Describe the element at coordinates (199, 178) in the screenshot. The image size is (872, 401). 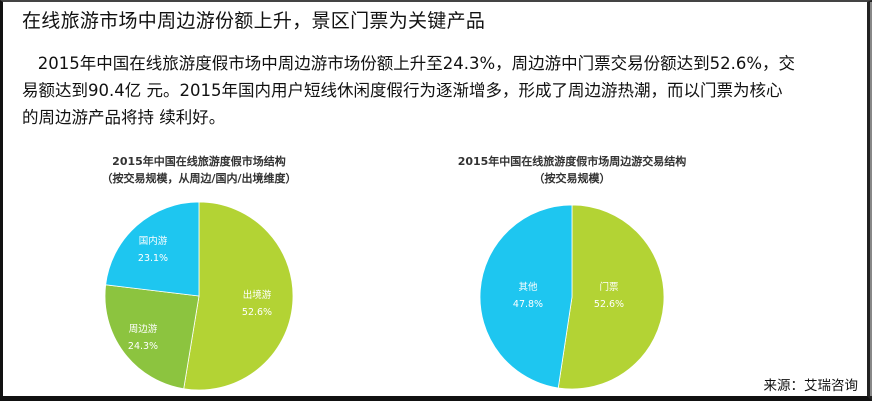
I see `chart-1-subtitle: （按交易规模，从周边/国内/出境维度）` at that location.